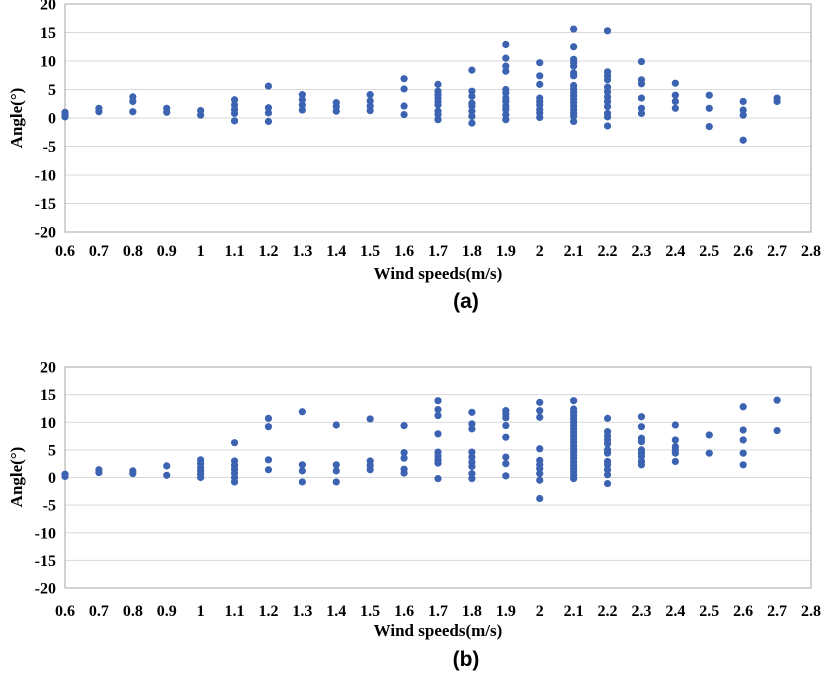 This screenshot has height=676, width=827. What do you see at coordinates (466, 301) in the screenshot?
I see `caption-a: (a)` at bounding box center [466, 301].